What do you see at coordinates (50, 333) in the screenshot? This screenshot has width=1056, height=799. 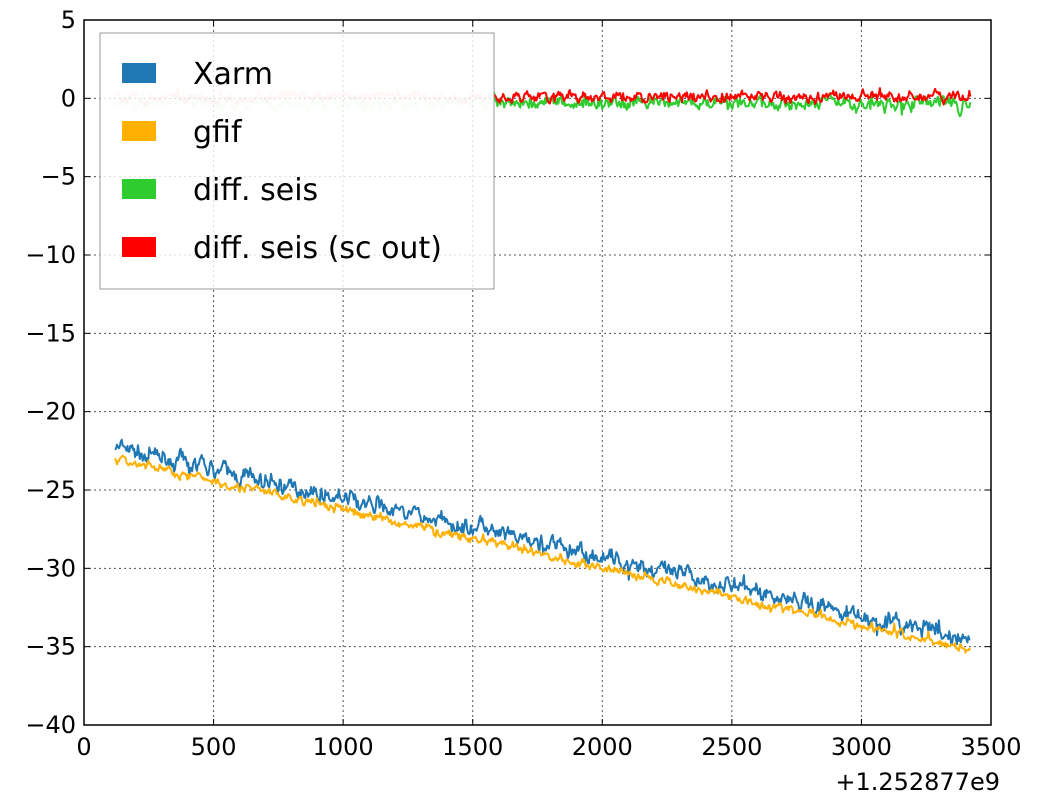 I see `y-tick-label: −15` at bounding box center [50, 333].